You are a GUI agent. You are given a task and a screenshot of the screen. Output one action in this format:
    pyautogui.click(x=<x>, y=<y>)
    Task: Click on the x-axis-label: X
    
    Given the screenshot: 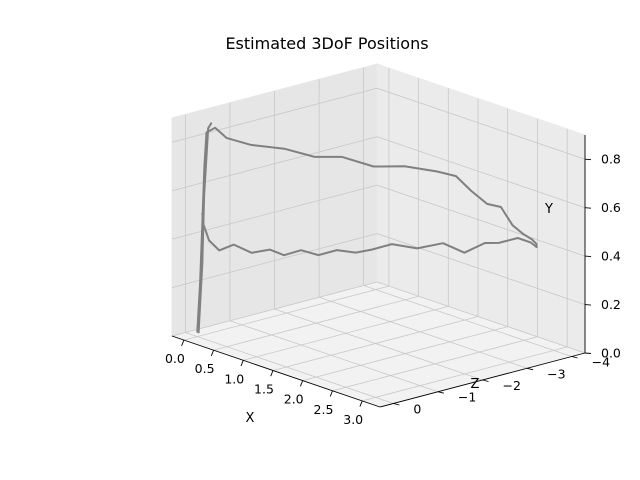 What is the action you would take?
    pyautogui.click(x=250, y=418)
    